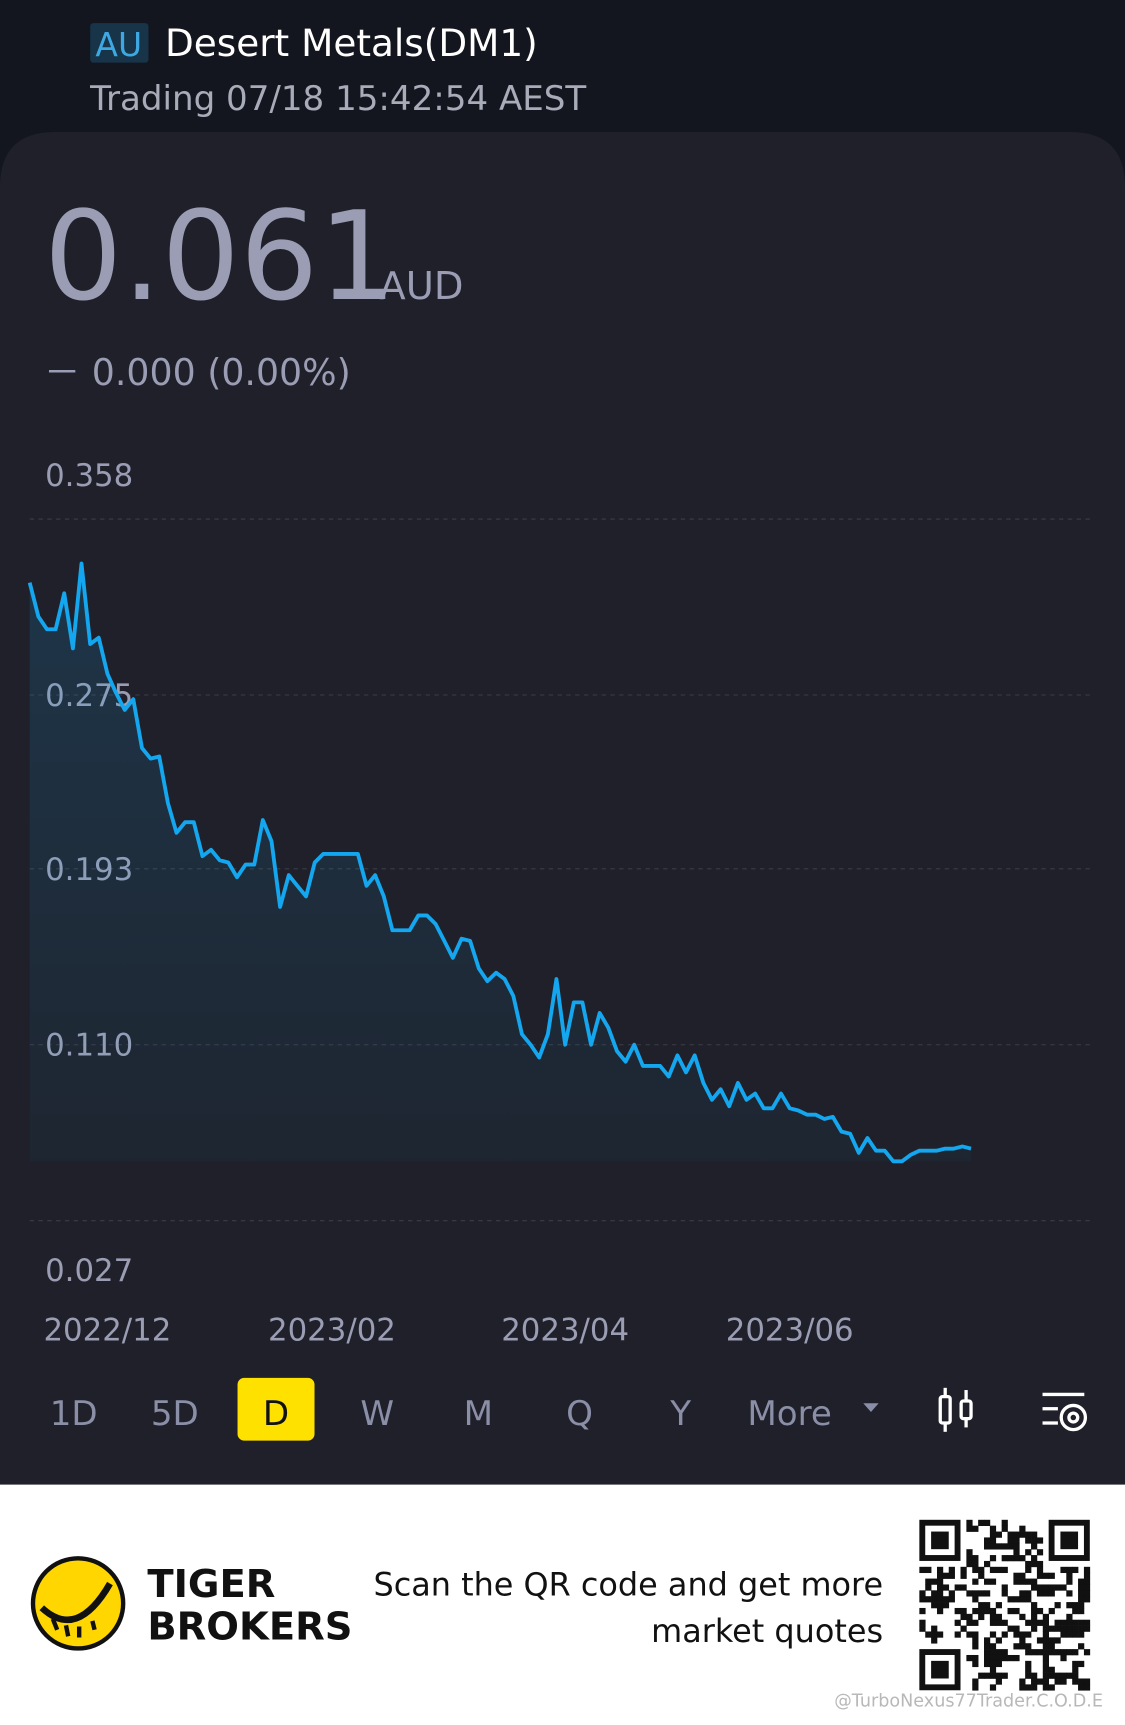 This screenshot has height=1725, width=1125. Describe the element at coordinates (478, 1414) in the screenshot. I see `tab: M` at that location.